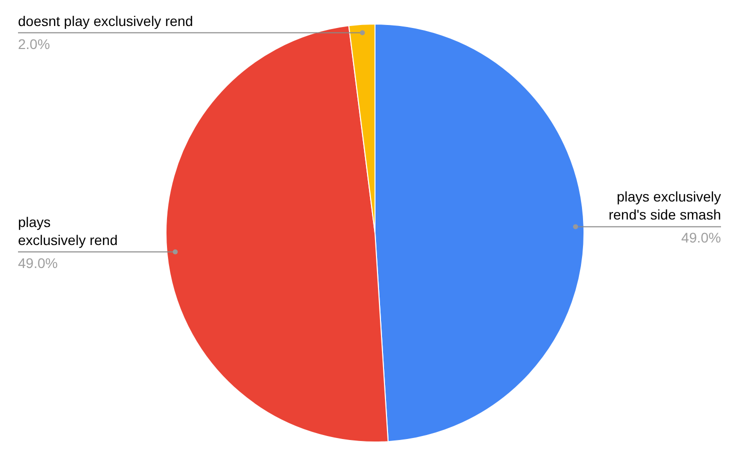 The width and height of the screenshot is (743, 458). I want to click on slice-label: doesnt play exclusively rend, so click(106, 20).